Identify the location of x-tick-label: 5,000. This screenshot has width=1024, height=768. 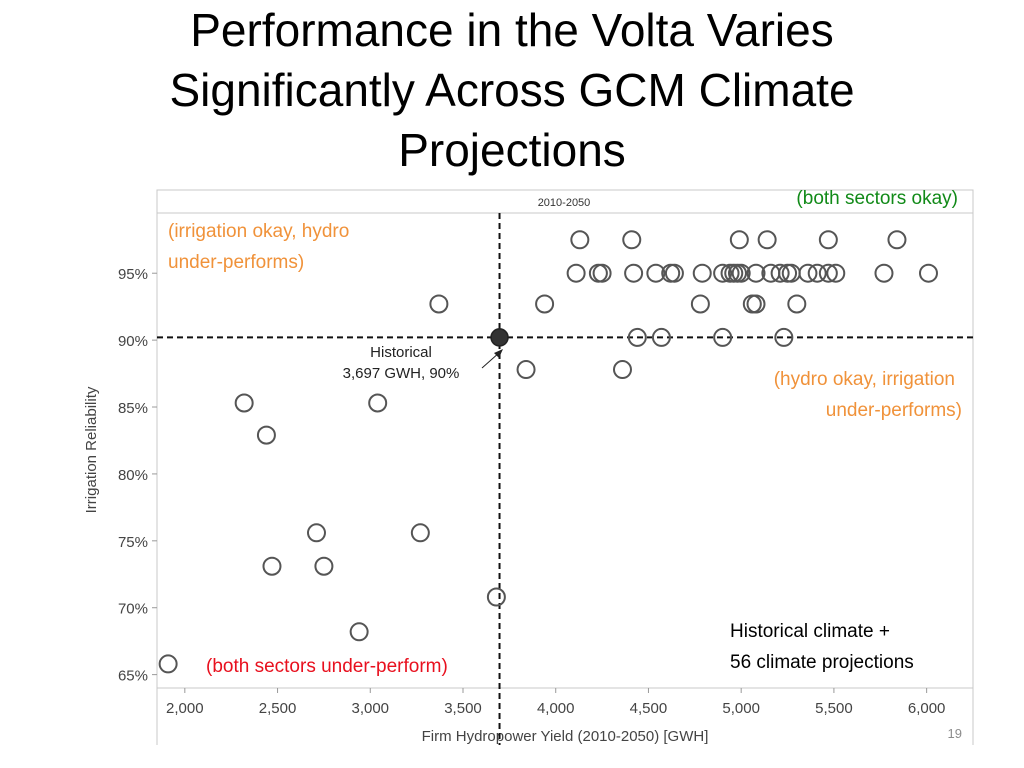
(741, 708).